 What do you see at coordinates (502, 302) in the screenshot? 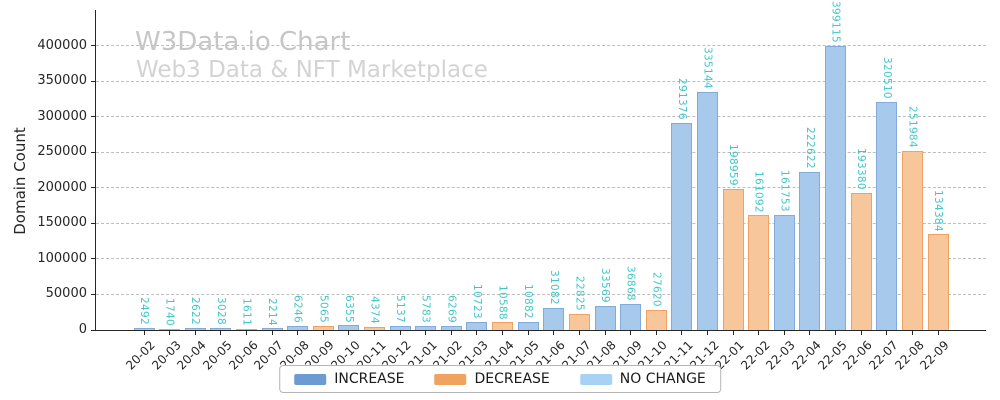
I see `bar-value-label: 10588` at bounding box center [502, 302].